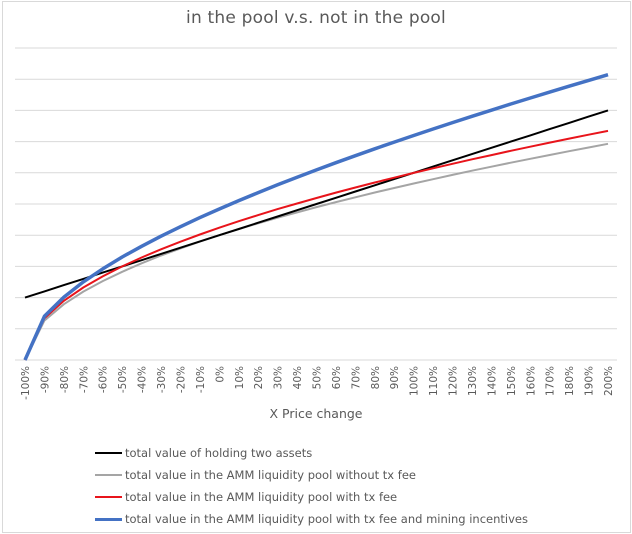 The image size is (632, 534). What do you see at coordinates (219, 453) in the screenshot?
I see `legend-label: total value of holding two assets` at bounding box center [219, 453].